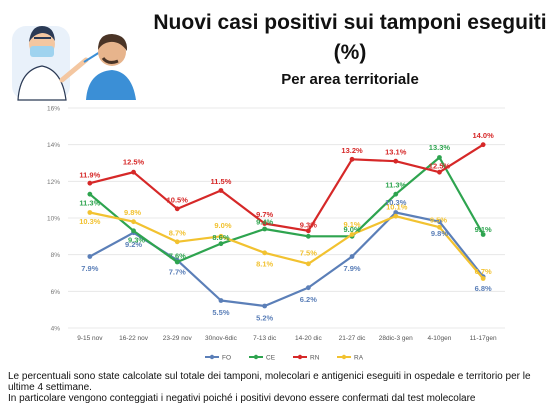  I want to click on data-label-ce: 8.6%, so click(220, 237).